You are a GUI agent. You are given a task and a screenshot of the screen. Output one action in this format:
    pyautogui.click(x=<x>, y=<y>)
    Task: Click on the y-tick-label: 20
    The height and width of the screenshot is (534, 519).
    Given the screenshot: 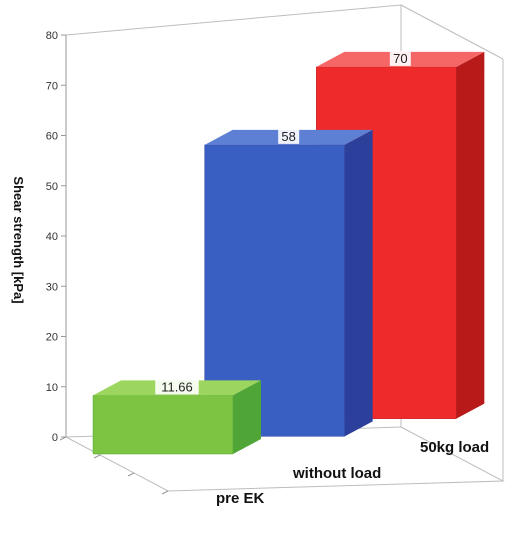 What is the action you would take?
    pyautogui.click(x=52, y=338)
    